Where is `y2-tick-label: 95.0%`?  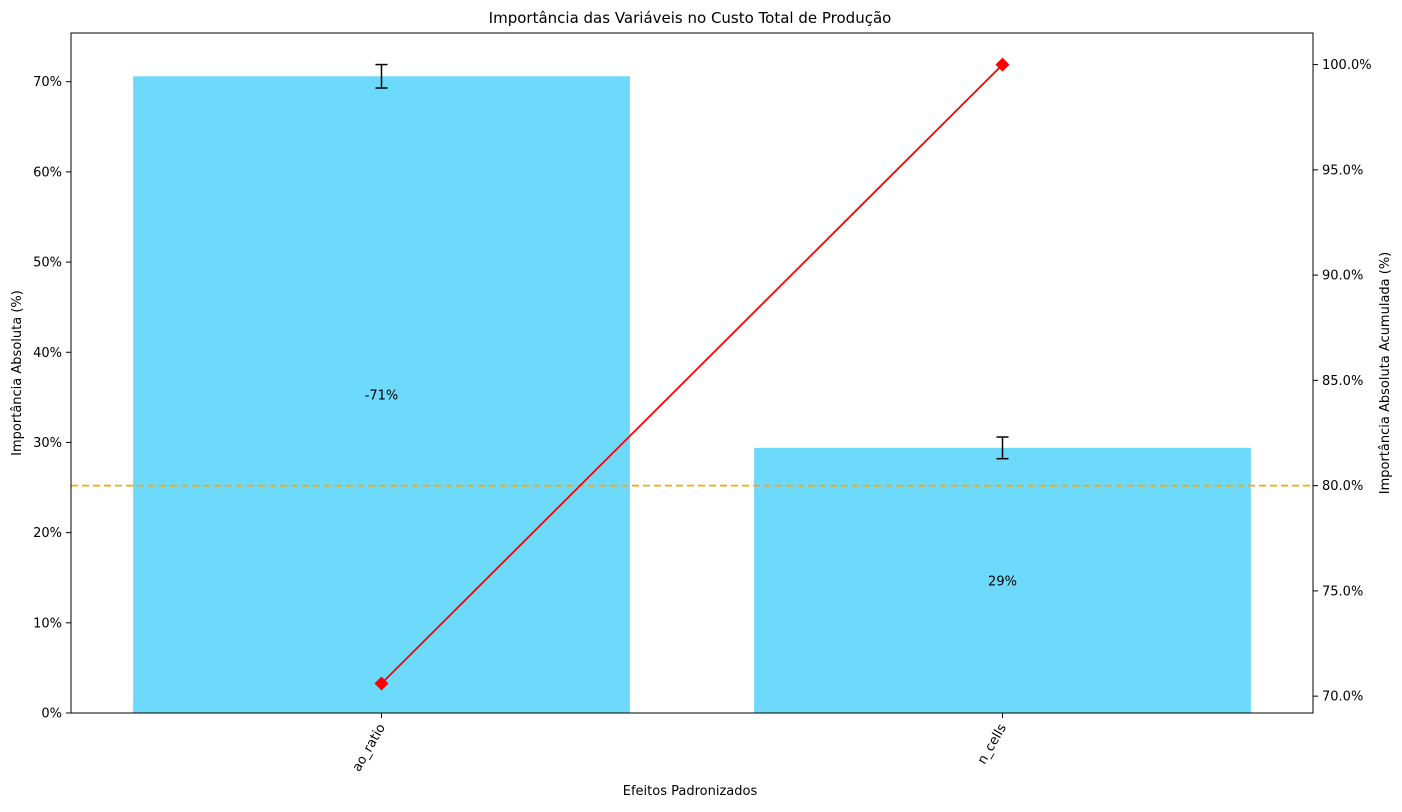 y2-tick-label: 95.0% is located at coordinates (1342, 170).